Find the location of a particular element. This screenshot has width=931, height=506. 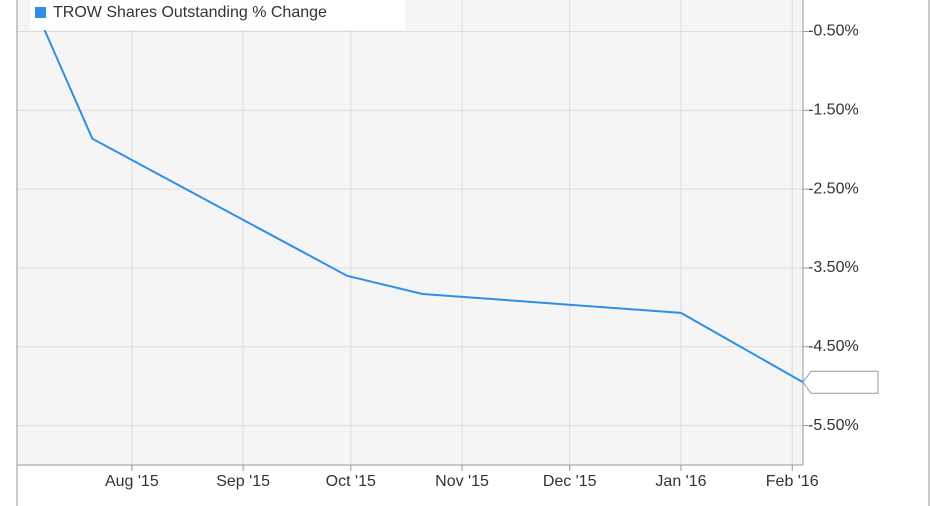

value-label-box is located at coordinates (840, 382).